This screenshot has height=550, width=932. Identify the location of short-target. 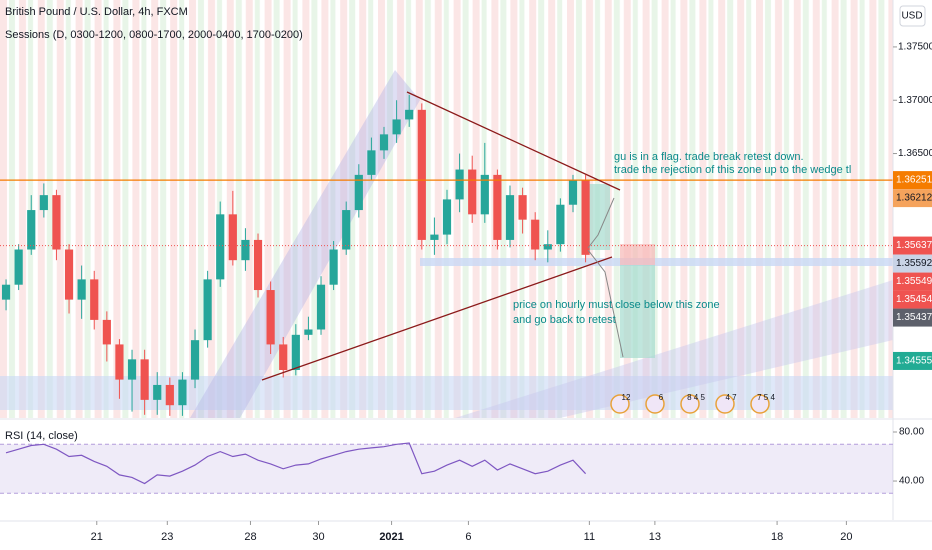
(637, 311).